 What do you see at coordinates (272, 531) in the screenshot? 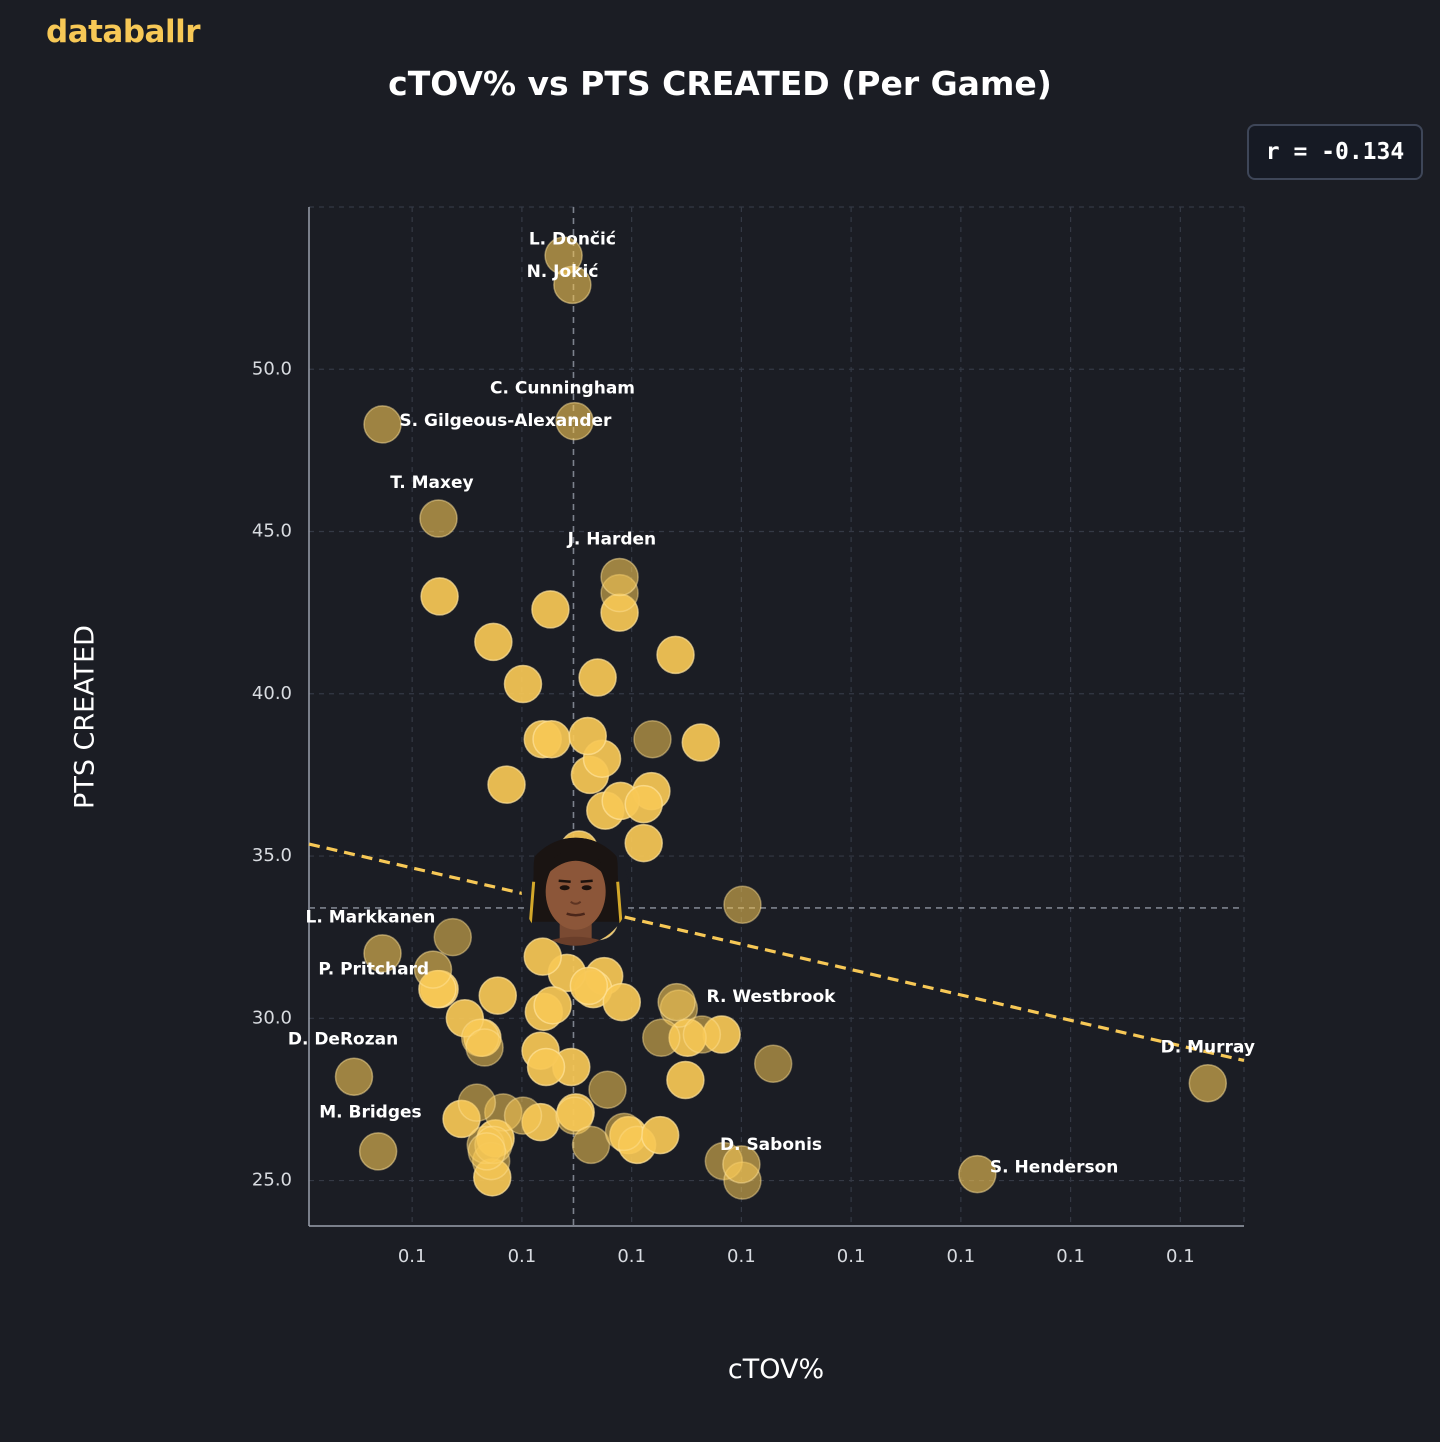
I see `y-tick-label: 45.0` at bounding box center [272, 531].